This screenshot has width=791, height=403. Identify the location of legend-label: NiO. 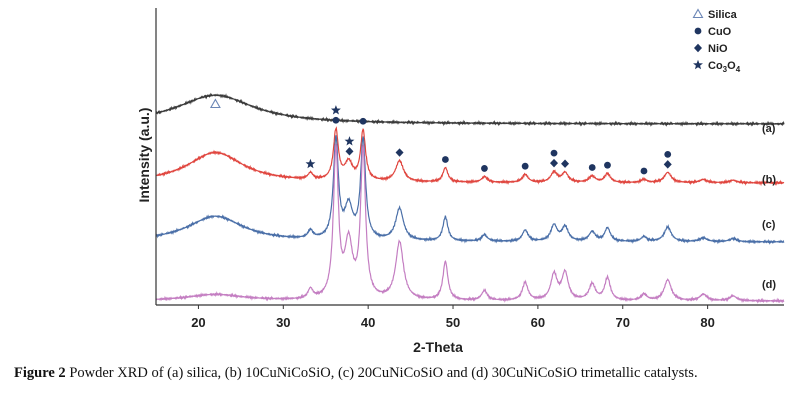
(718, 49).